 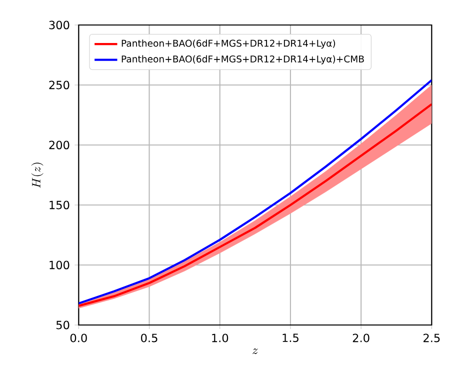 What do you see at coordinates (290, 338) in the screenshot?
I see `x-tick-label: 1.5` at bounding box center [290, 338].